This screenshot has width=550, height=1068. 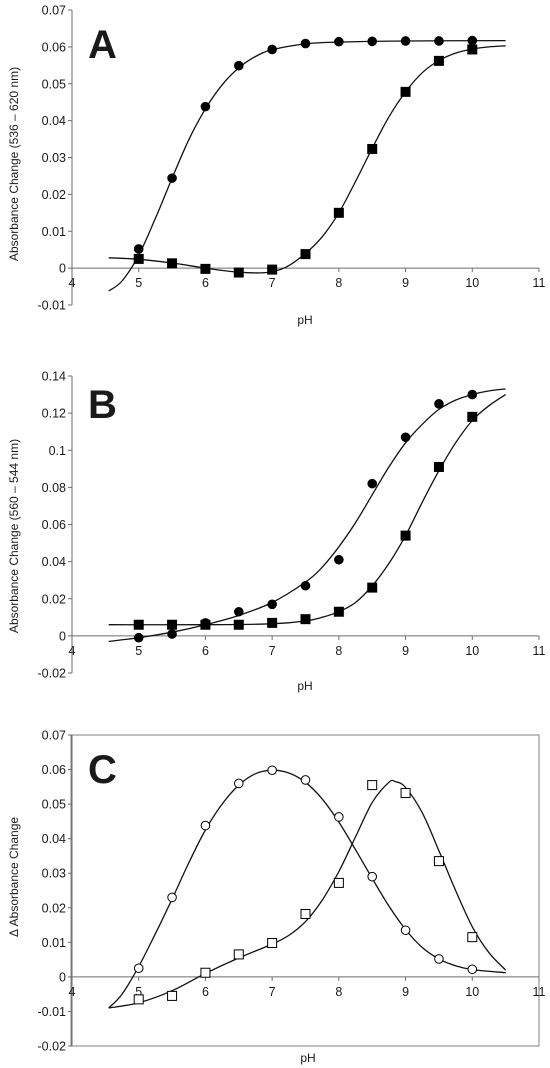 I want to click on panel-a-y-axis: -0.01 0 0.01 0.02 0.03 0.04 0.05 0.06 0.07, so click(x=55, y=158).